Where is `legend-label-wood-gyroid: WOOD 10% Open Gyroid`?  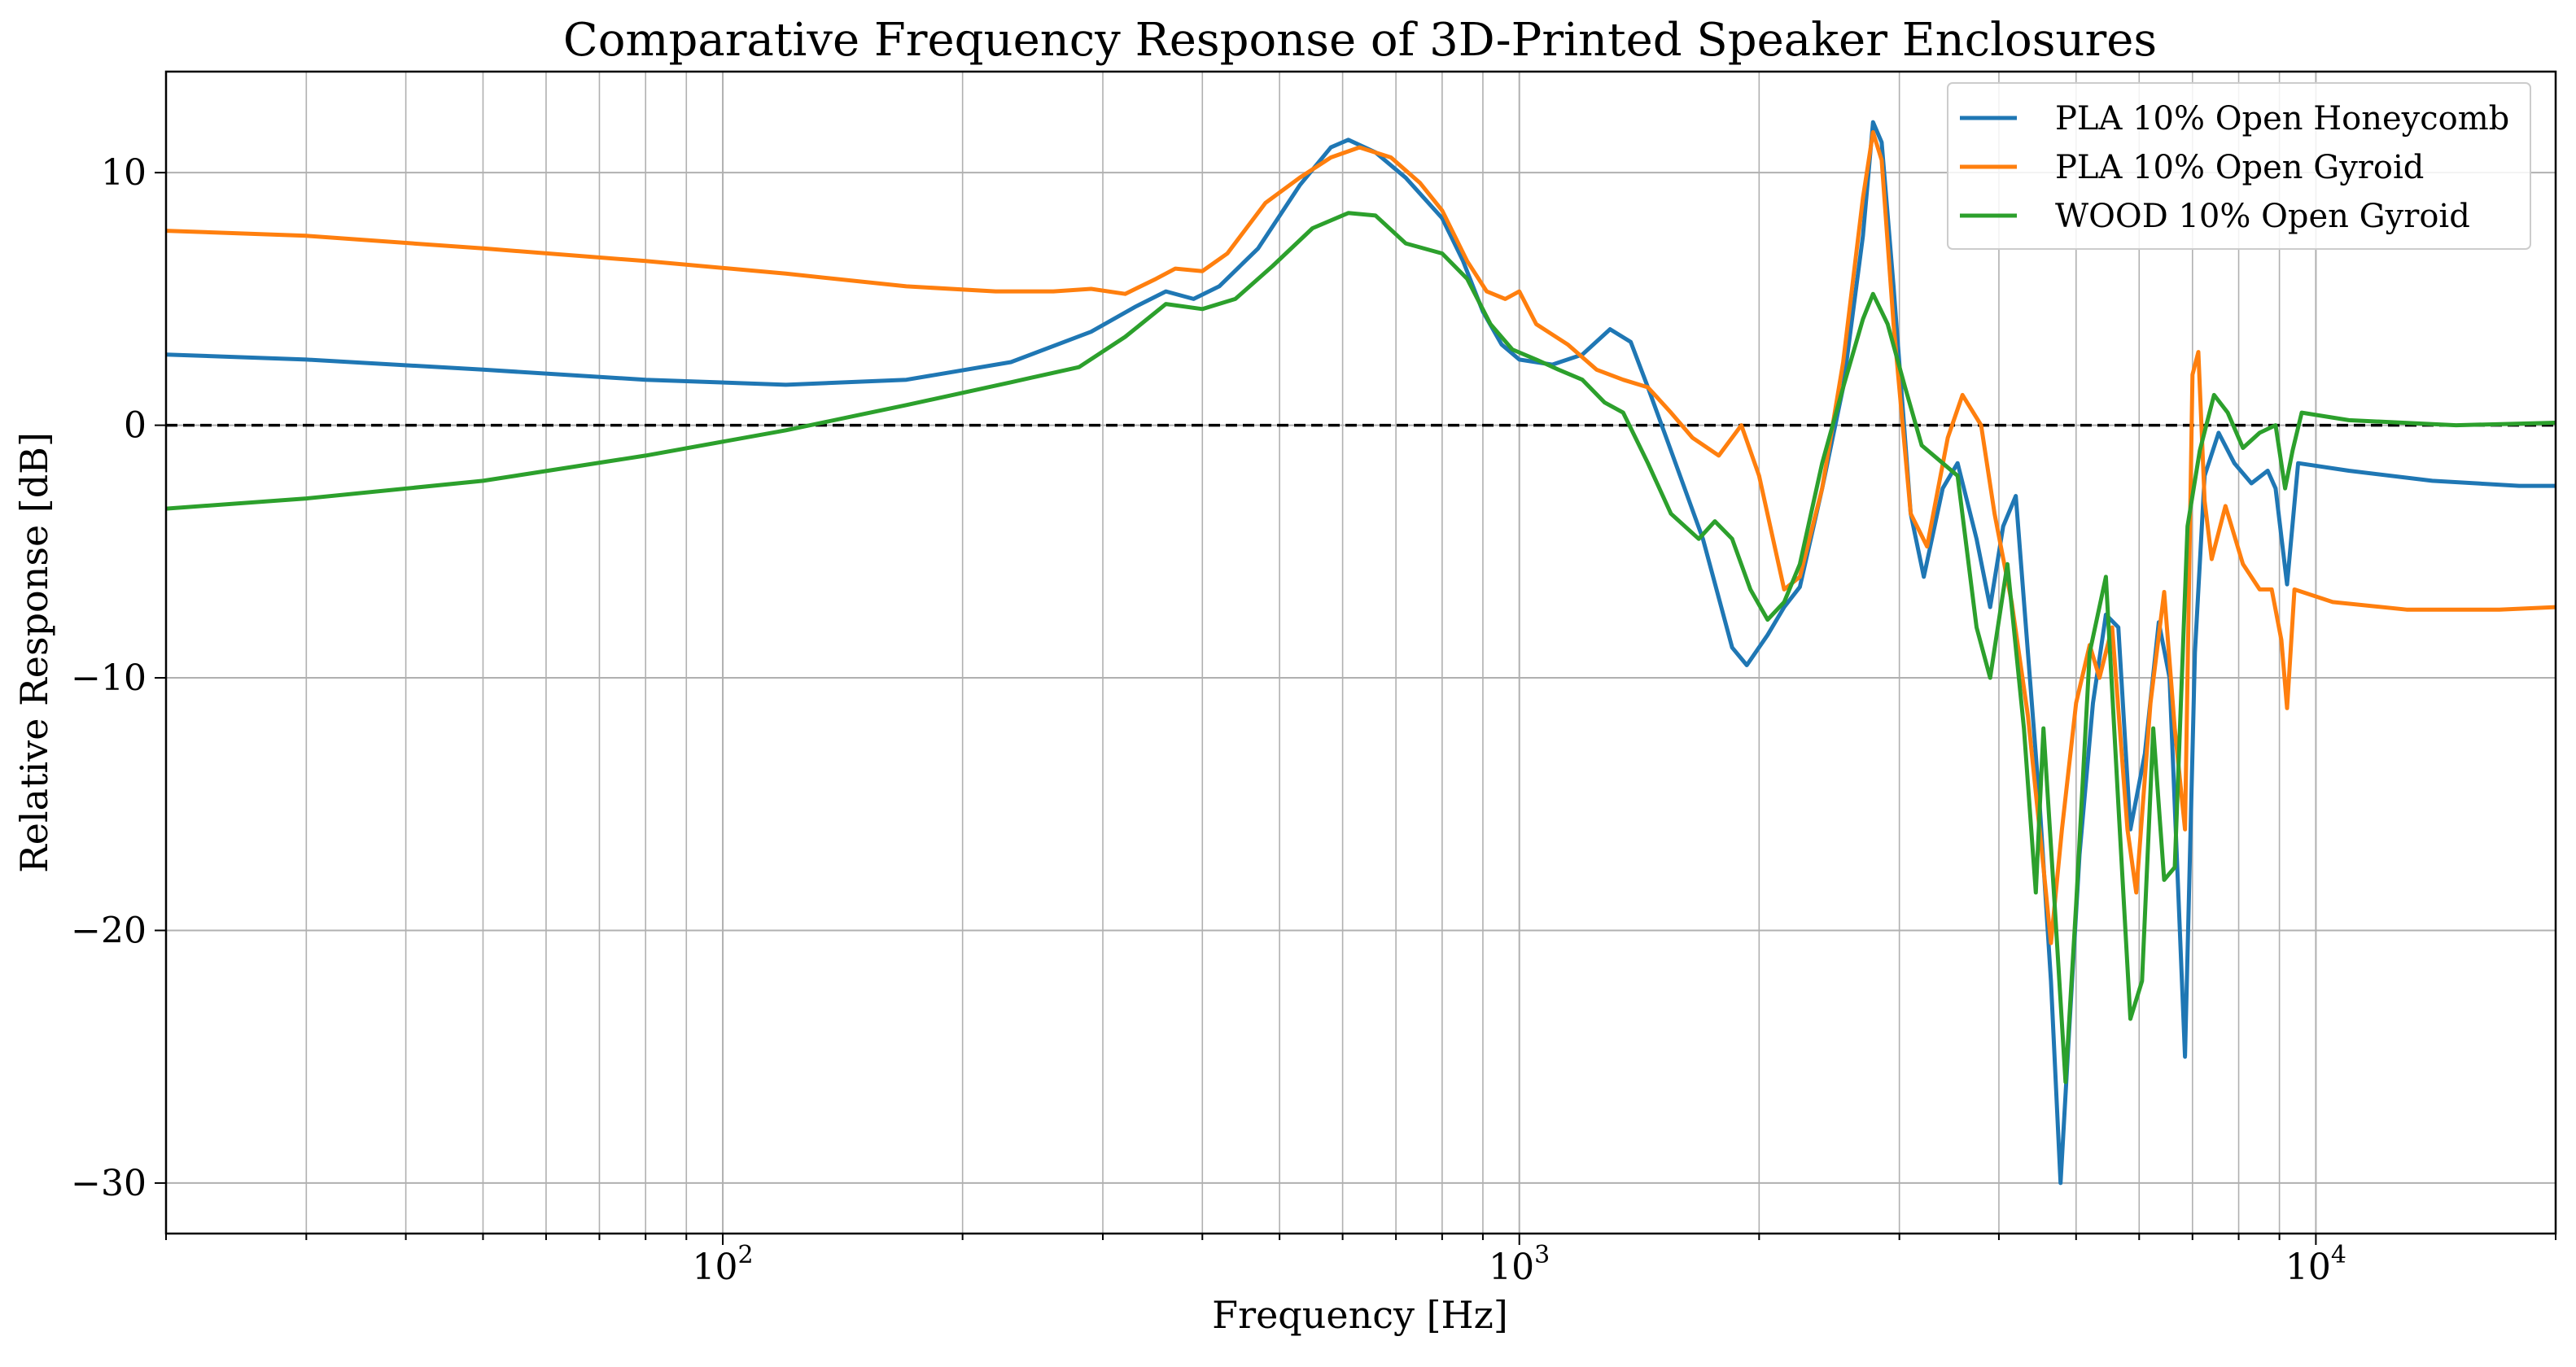
legend-label-wood-gyroid: WOOD 10% Open Gyroid is located at coordinates (2262, 216).